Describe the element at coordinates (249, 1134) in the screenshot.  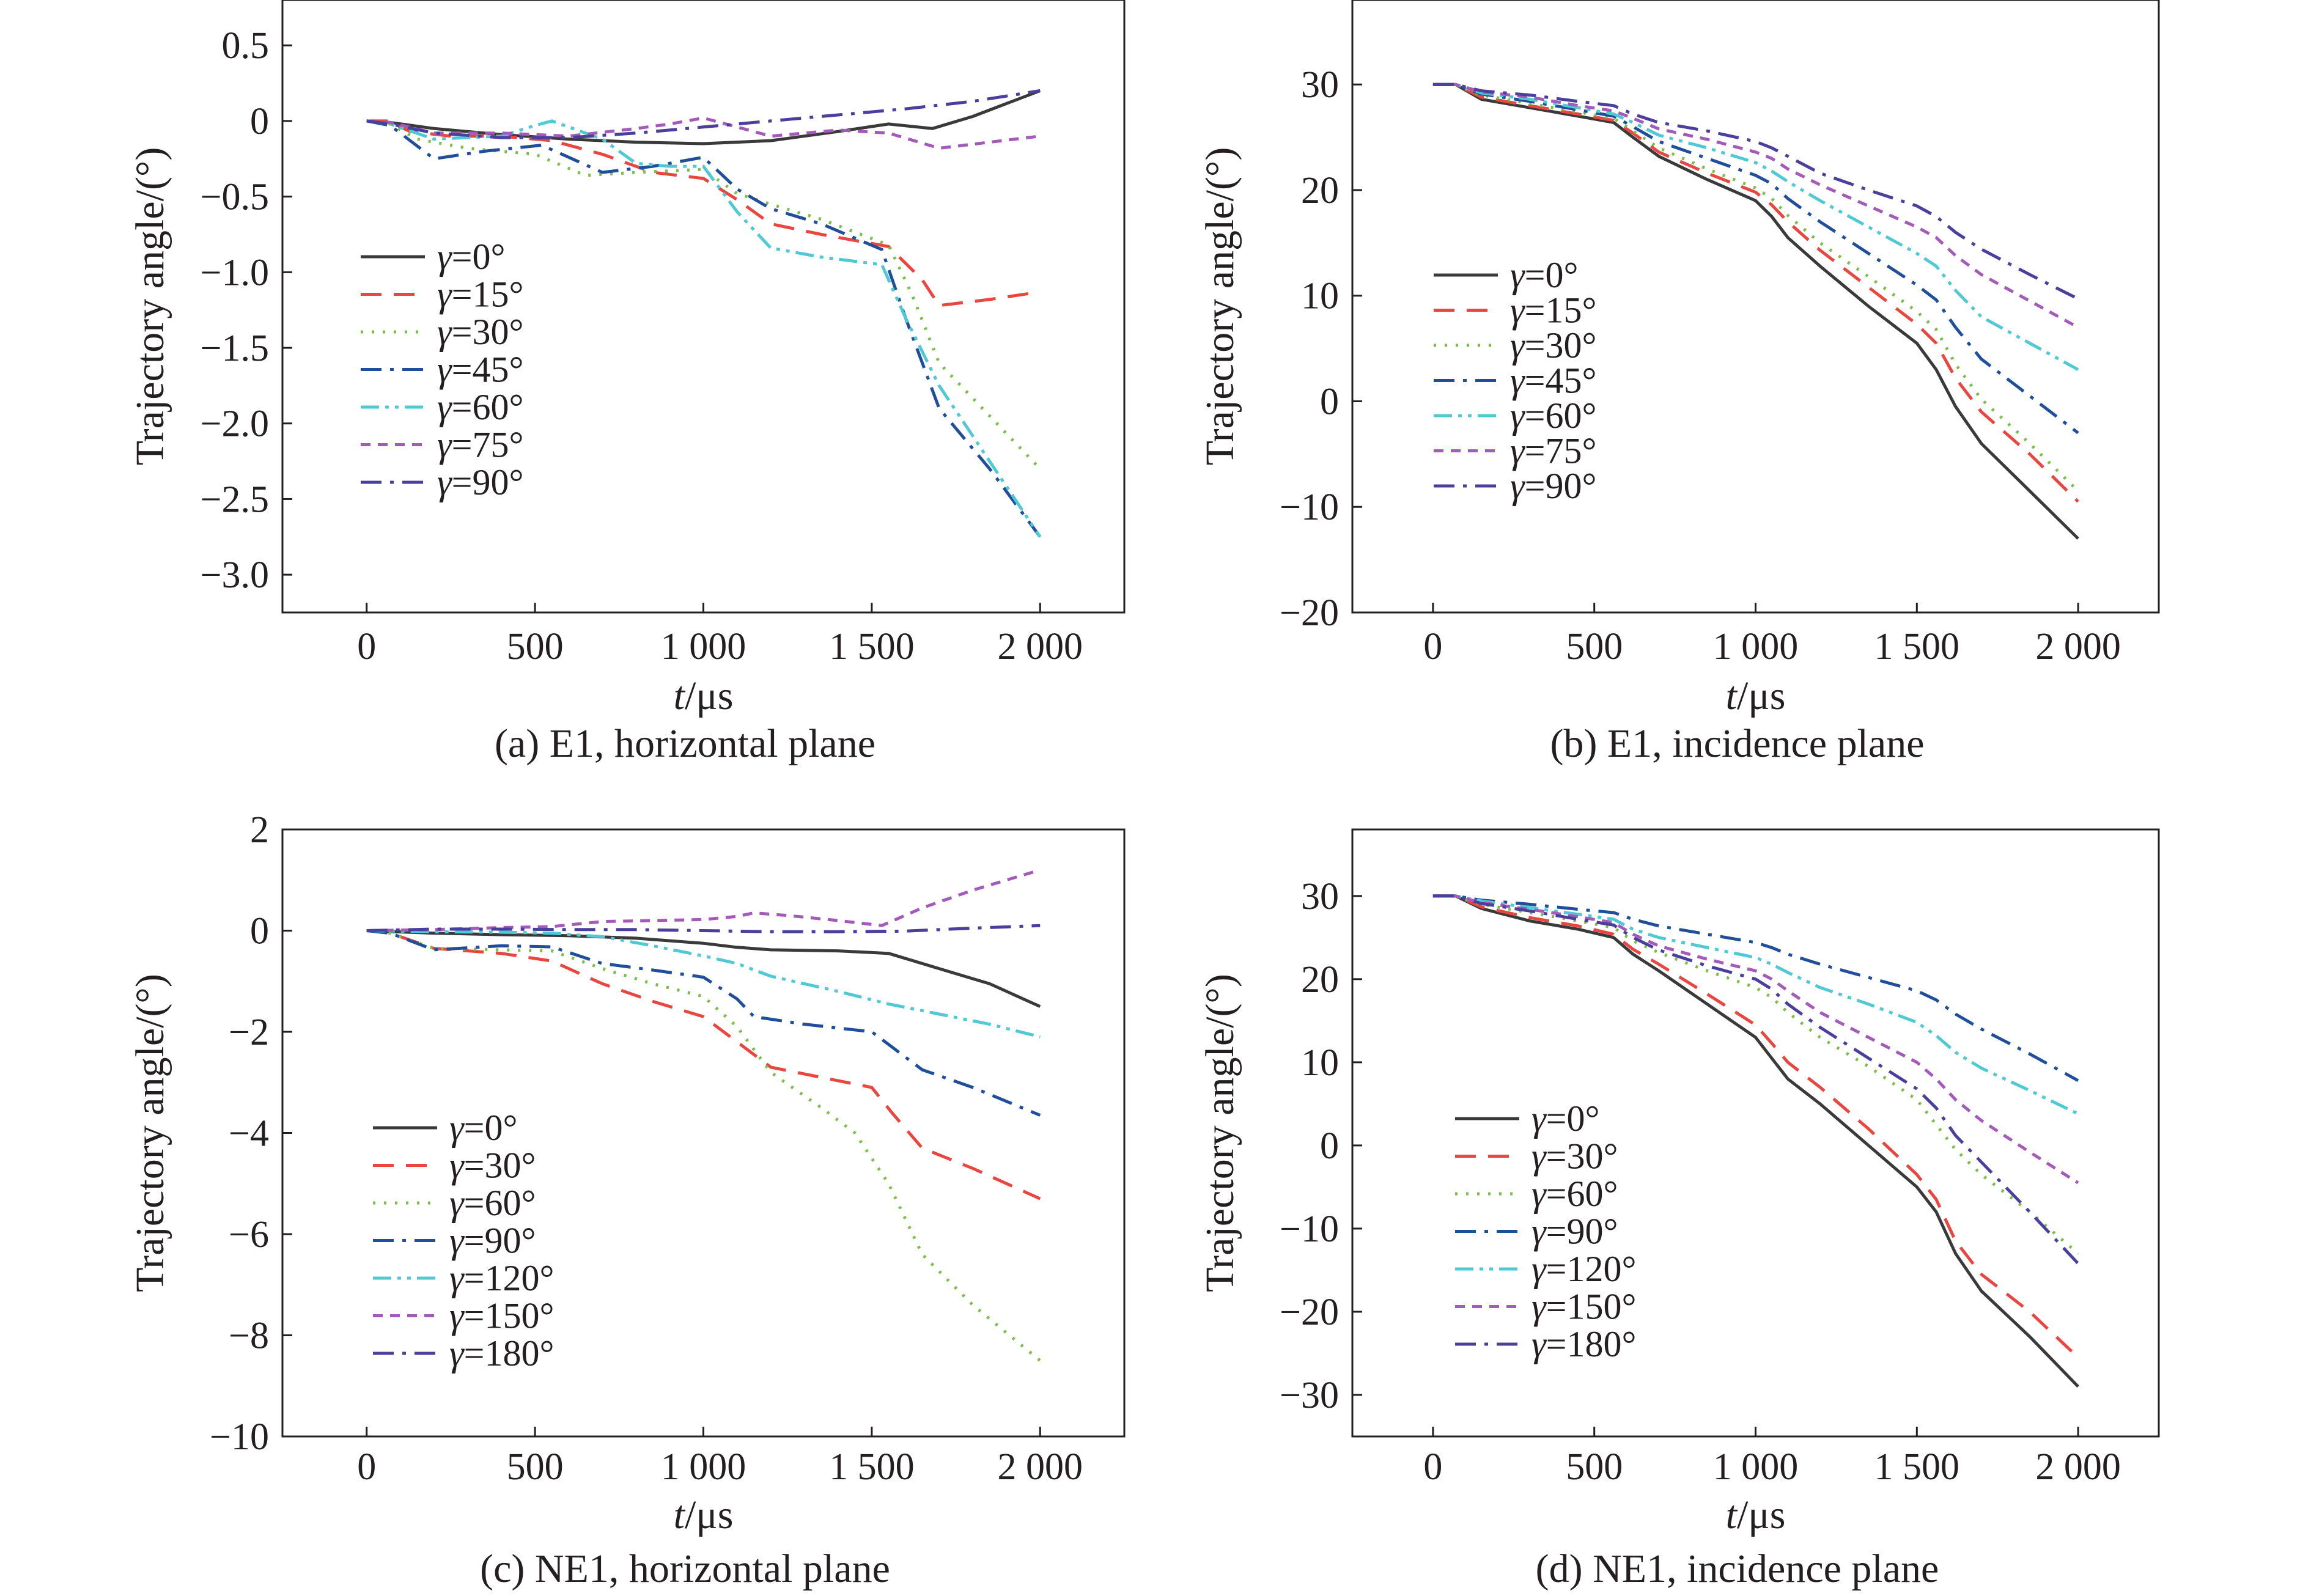
I see `y-tick-label: −4` at that location.